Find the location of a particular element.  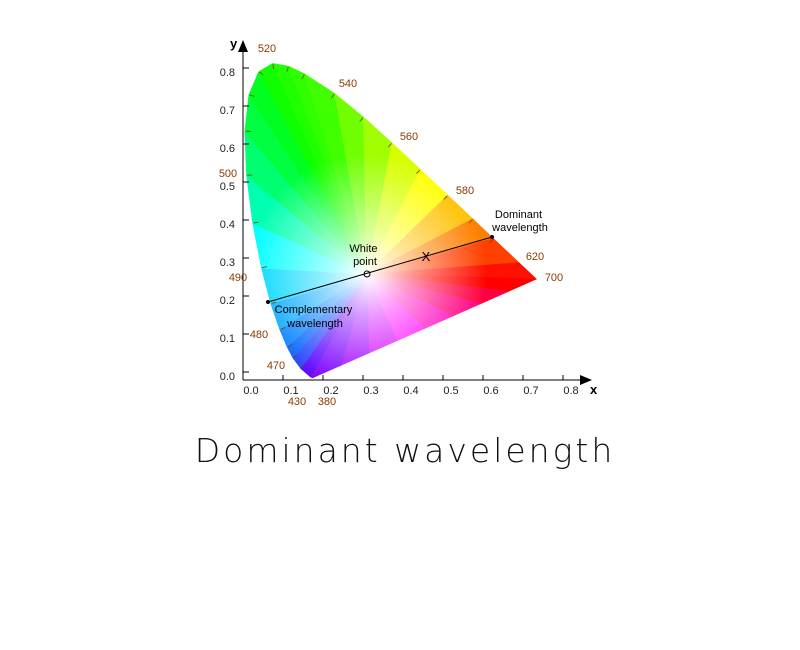

marker: X is located at coordinates (426, 256).